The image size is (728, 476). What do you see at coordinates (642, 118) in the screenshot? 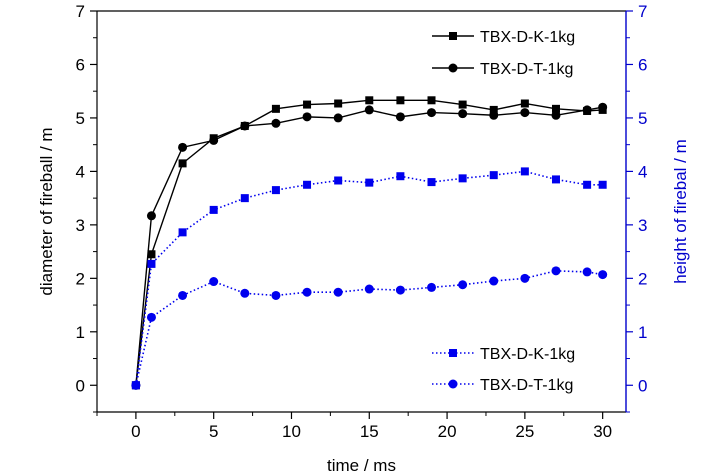
I see `y-right-tick-label: 5` at bounding box center [642, 118].